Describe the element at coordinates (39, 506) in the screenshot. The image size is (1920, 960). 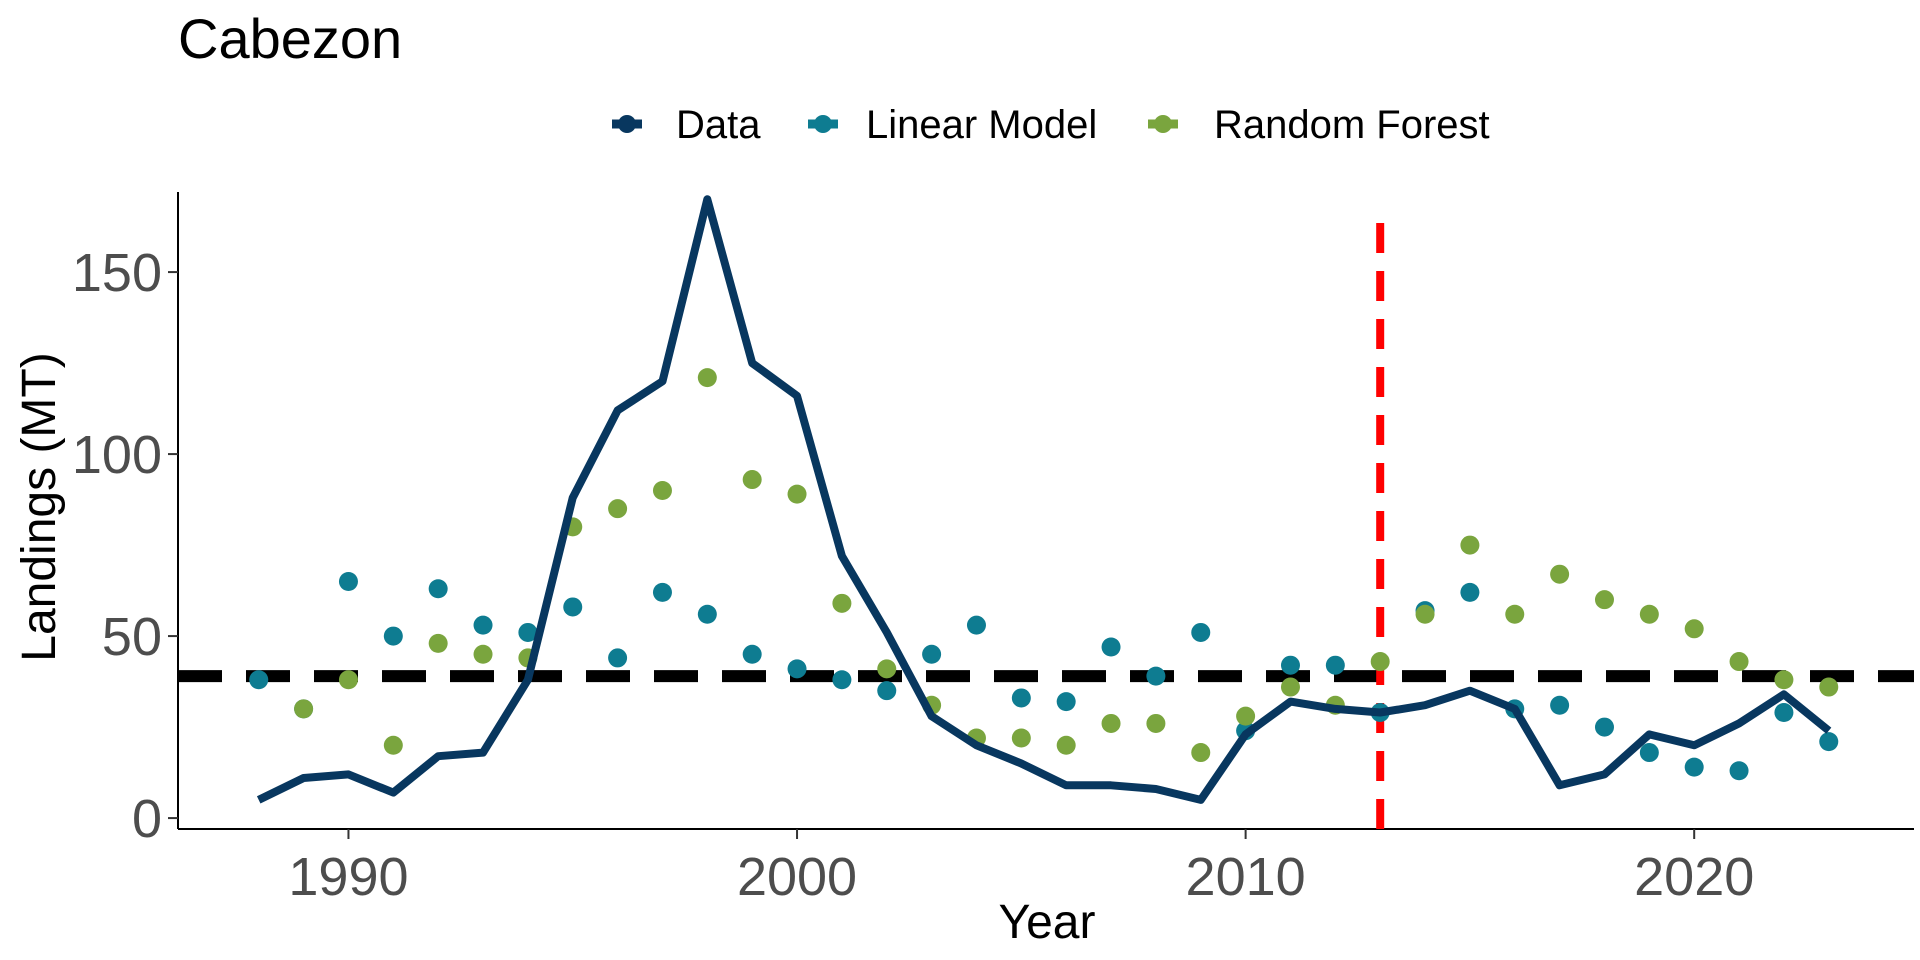
I see `y-axis-title: Landings (MT)` at that location.